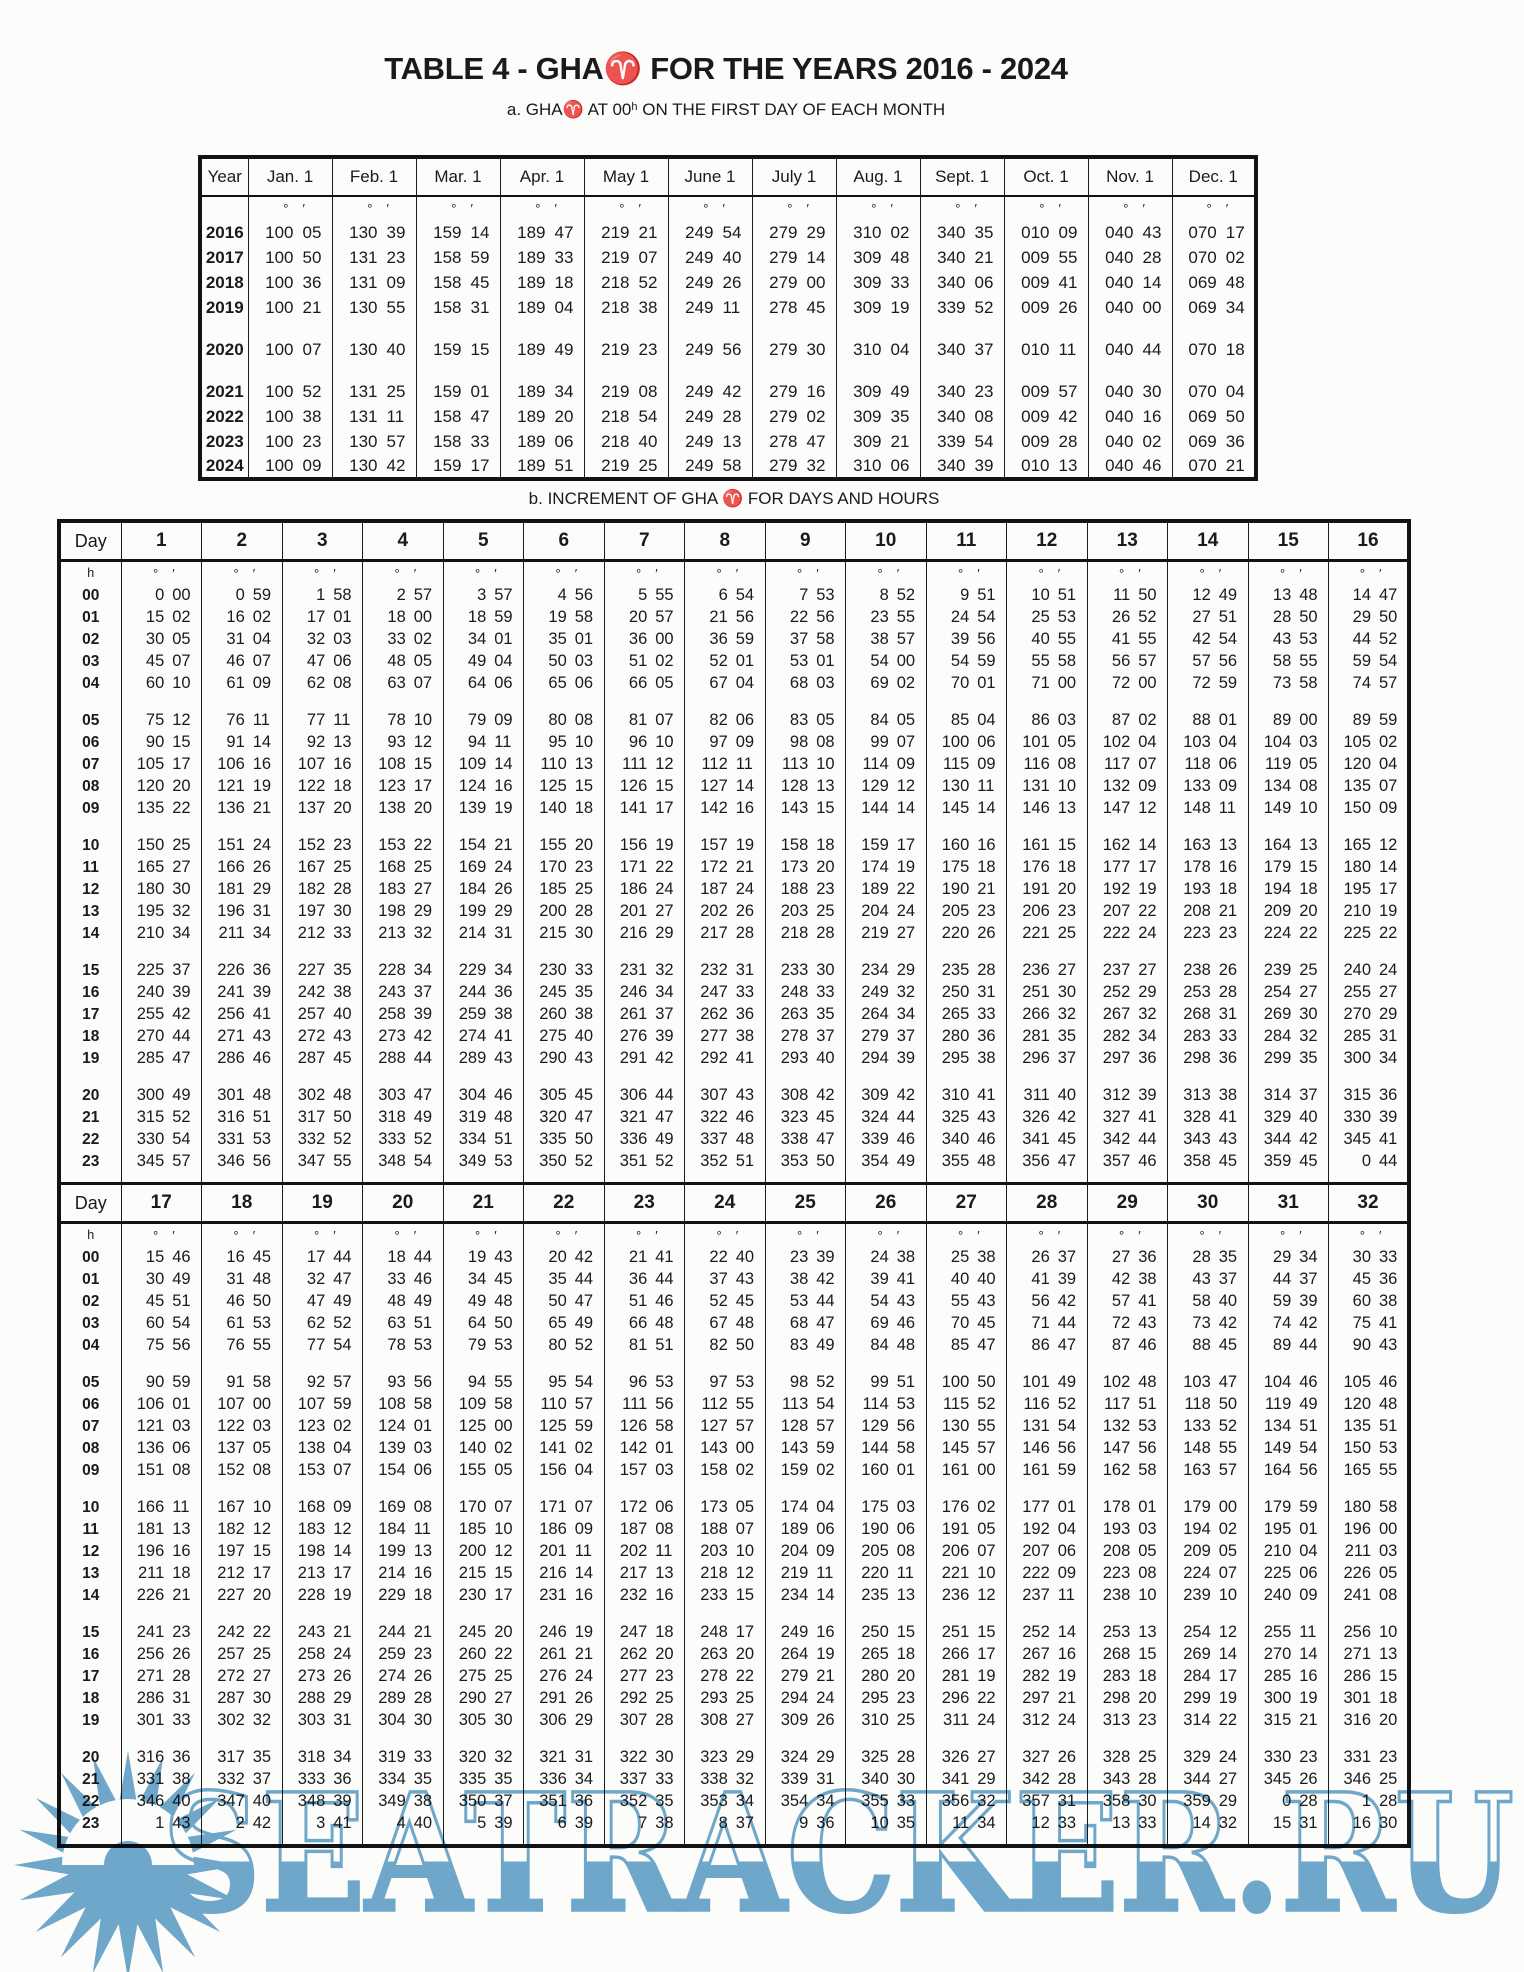  Describe the element at coordinates (644, 1698) in the screenshot. I see `gha-increment-cell: 292 25` at that location.